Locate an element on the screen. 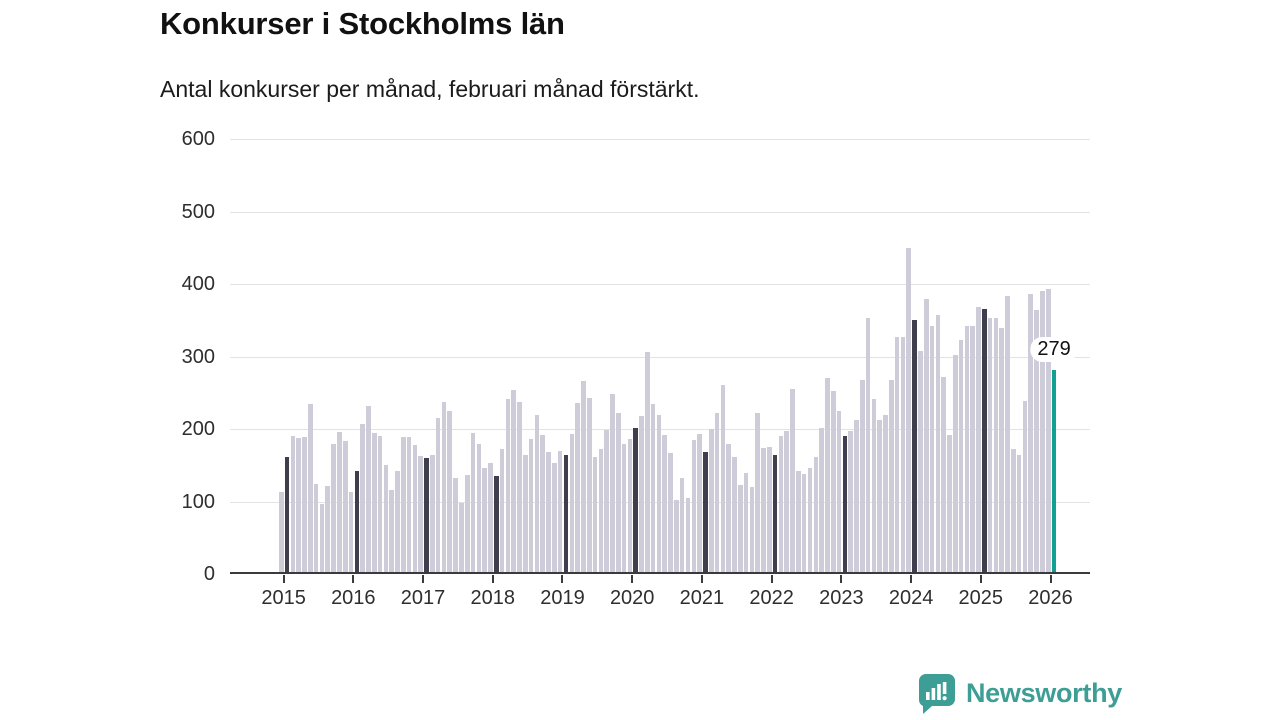  y-axis-tick-label: 300 is located at coordinates (198, 356).